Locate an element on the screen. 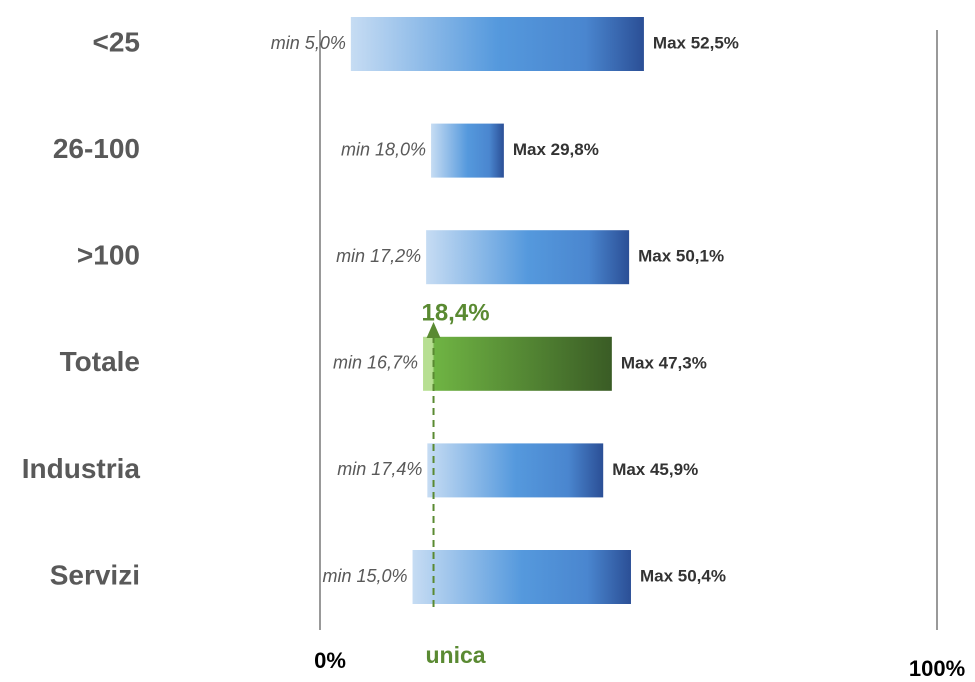 Image resolution: width=975 pixels, height=682 pixels. x-tick-label: 0% is located at coordinates (330, 660).